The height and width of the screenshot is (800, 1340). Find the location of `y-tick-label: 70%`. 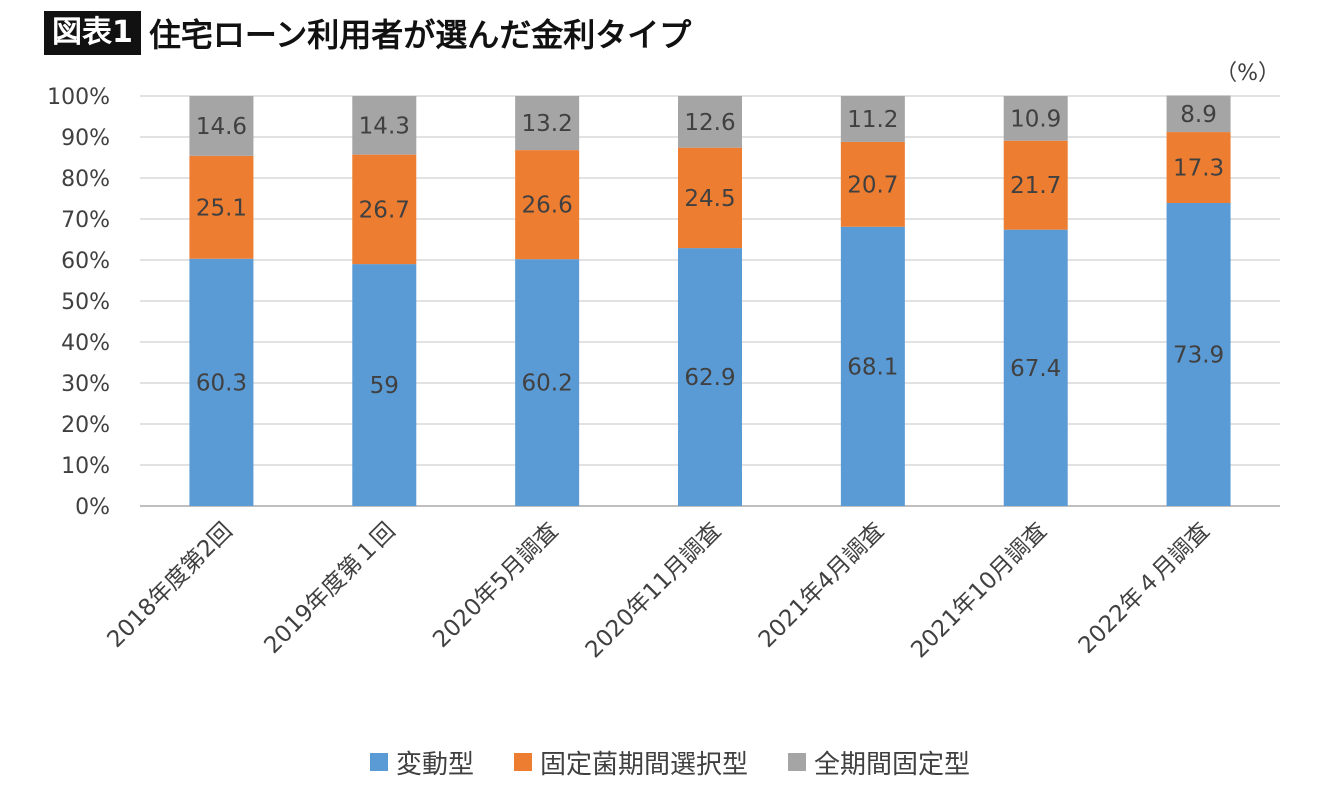

y-tick-label: 70% is located at coordinates (85, 220).